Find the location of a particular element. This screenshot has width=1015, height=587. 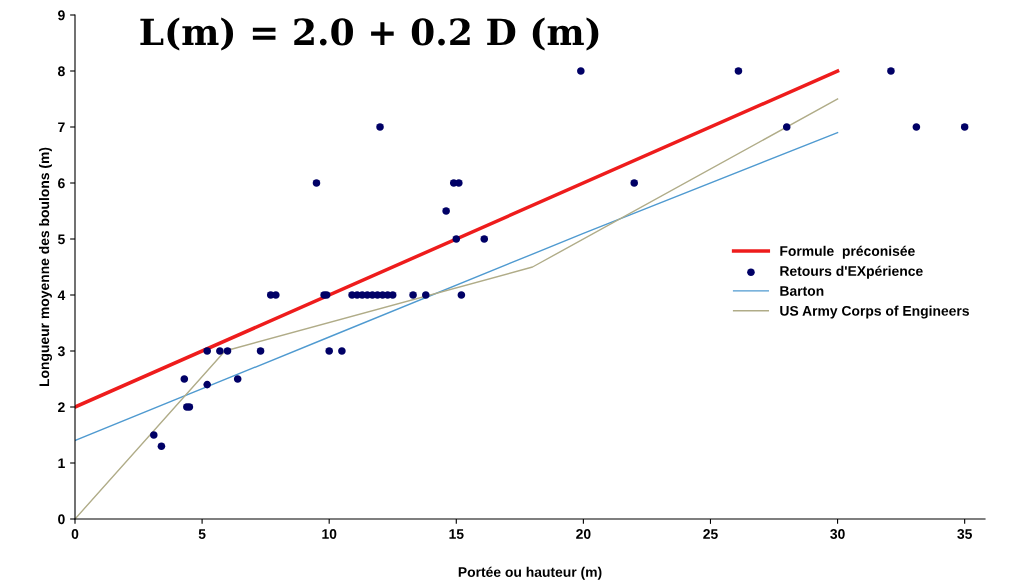

y-tick-label: 4 is located at coordinates (61, 295).